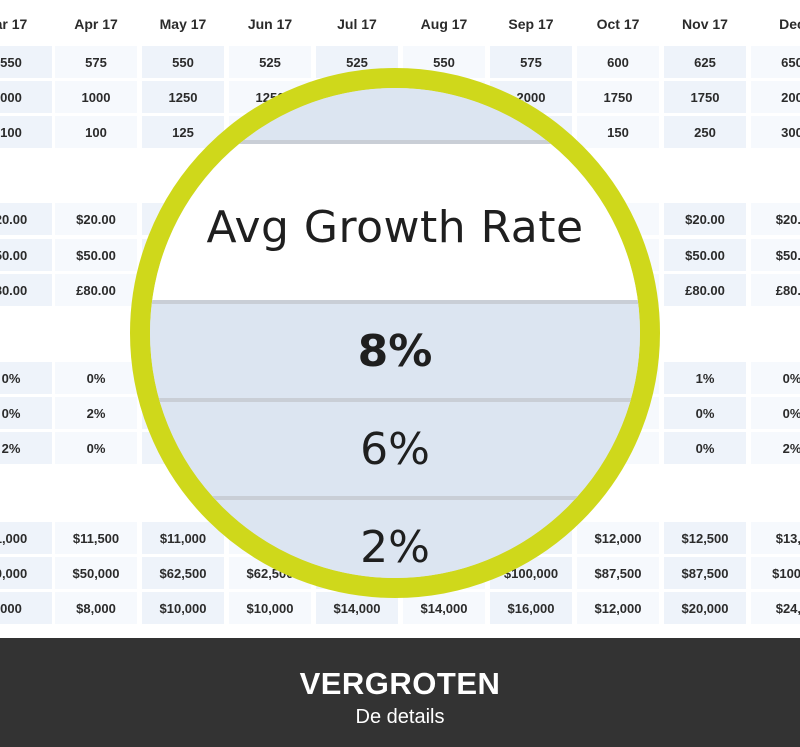 The width and height of the screenshot is (800, 747). What do you see at coordinates (705, 573) in the screenshot?
I see `table-cell: $87,500` at bounding box center [705, 573].